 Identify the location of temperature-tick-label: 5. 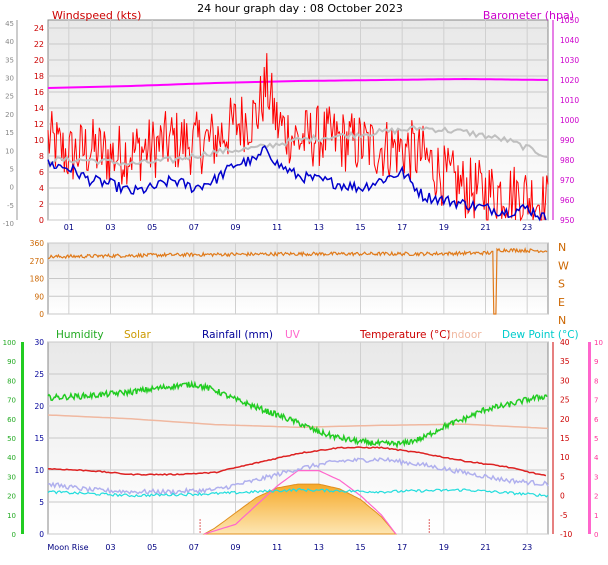
(562, 476).